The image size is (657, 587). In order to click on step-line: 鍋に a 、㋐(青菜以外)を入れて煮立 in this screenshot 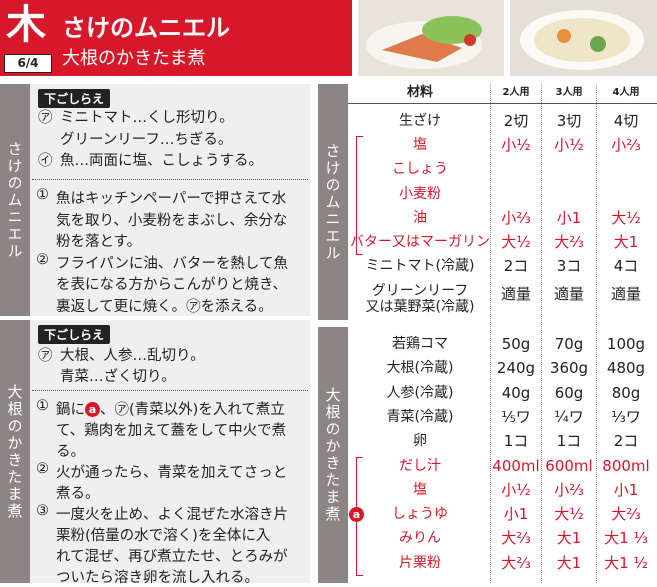, I will do `click(170, 408)`.